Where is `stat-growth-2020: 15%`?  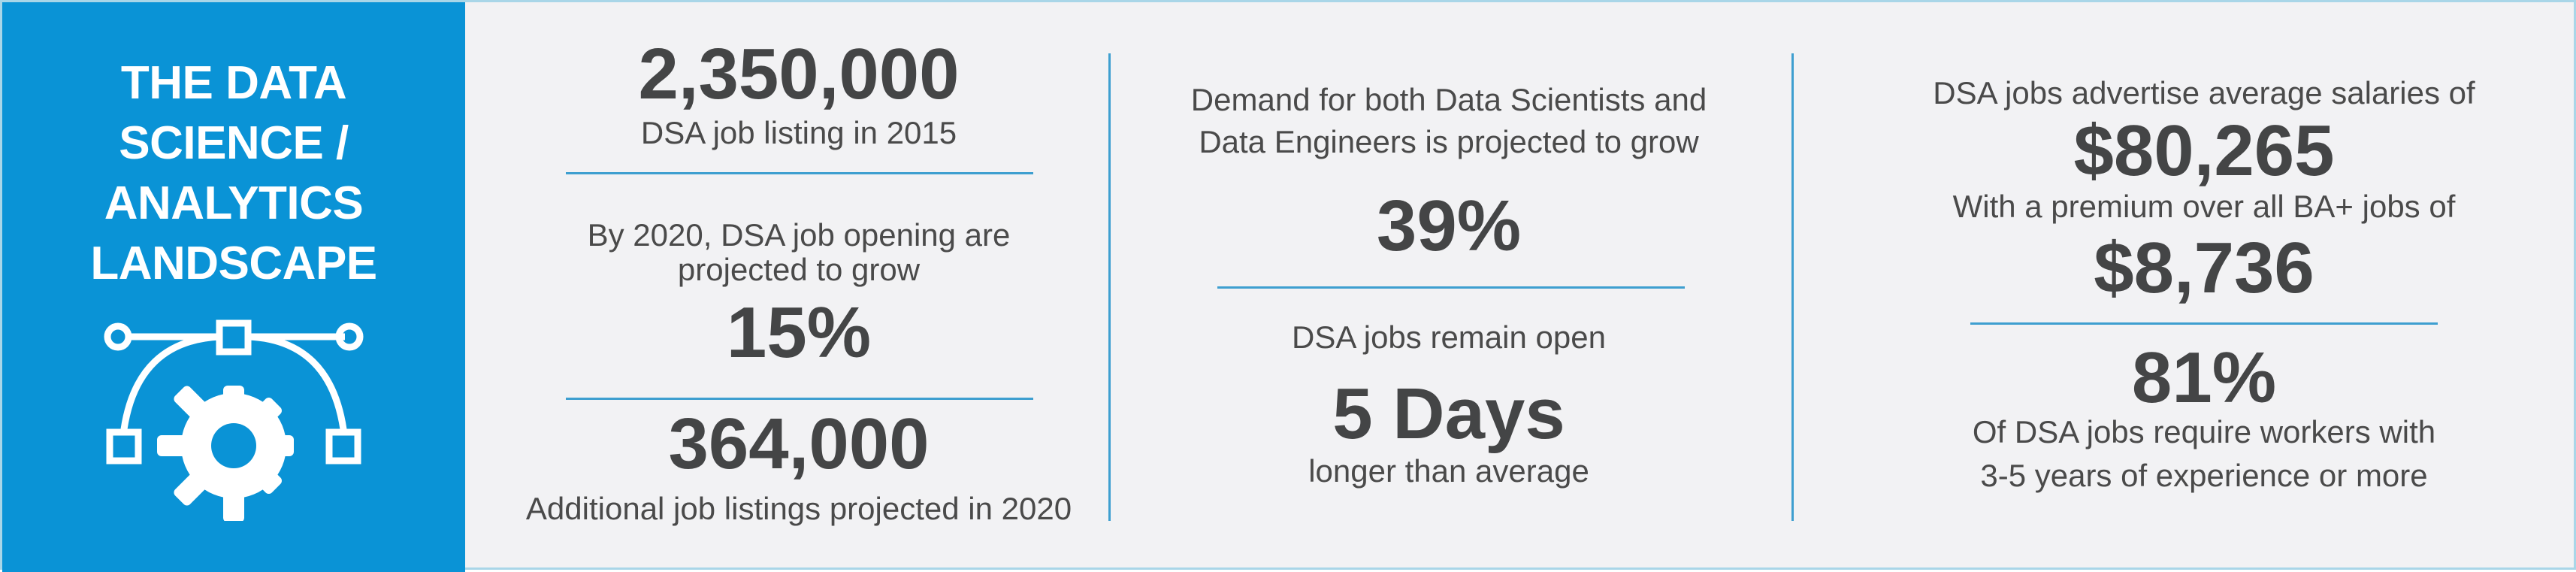 stat-growth-2020: 15% is located at coordinates (799, 332).